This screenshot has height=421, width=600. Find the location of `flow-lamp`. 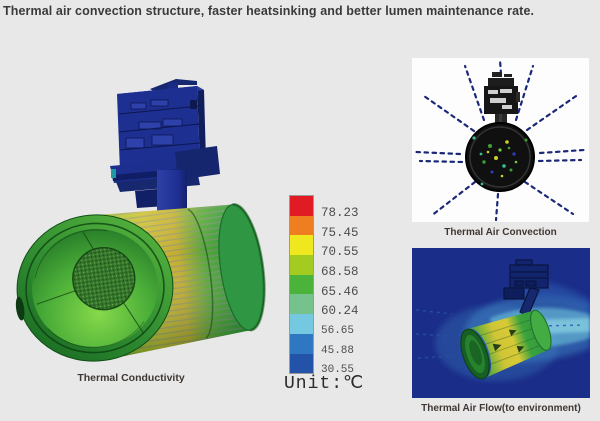

flow-lamp is located at coordinates (506, 344).